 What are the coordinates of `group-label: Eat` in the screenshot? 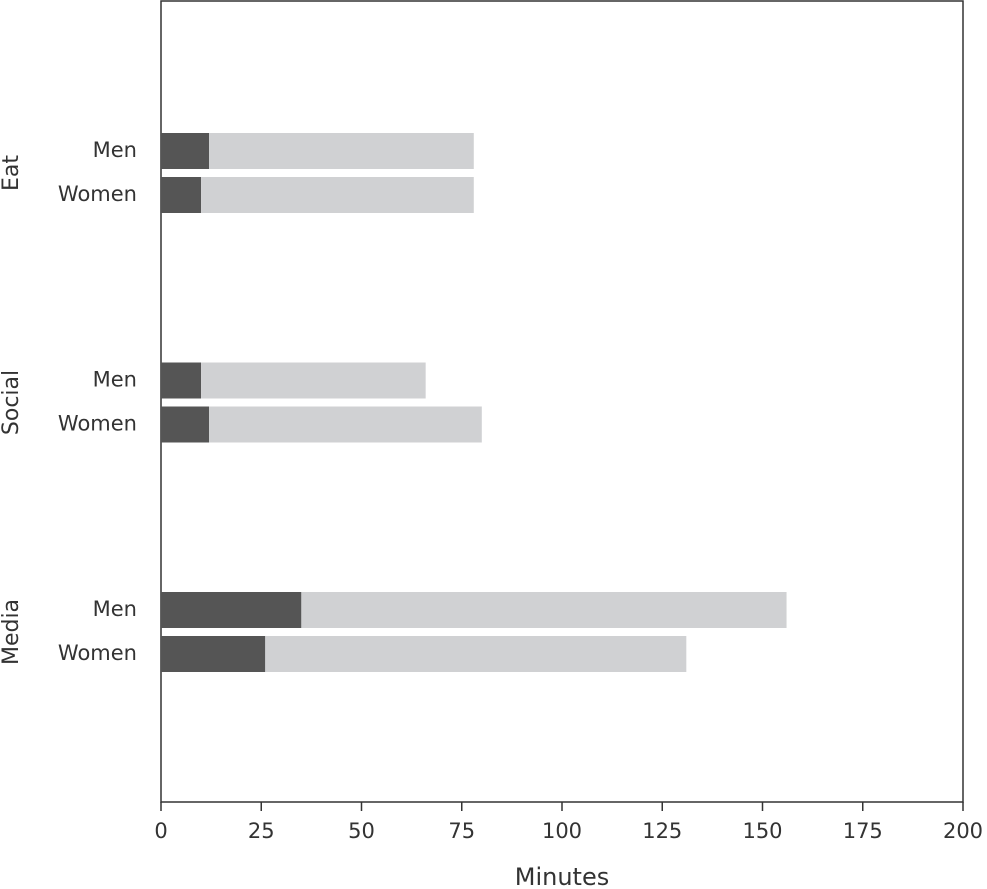 It's located at (12, 173).